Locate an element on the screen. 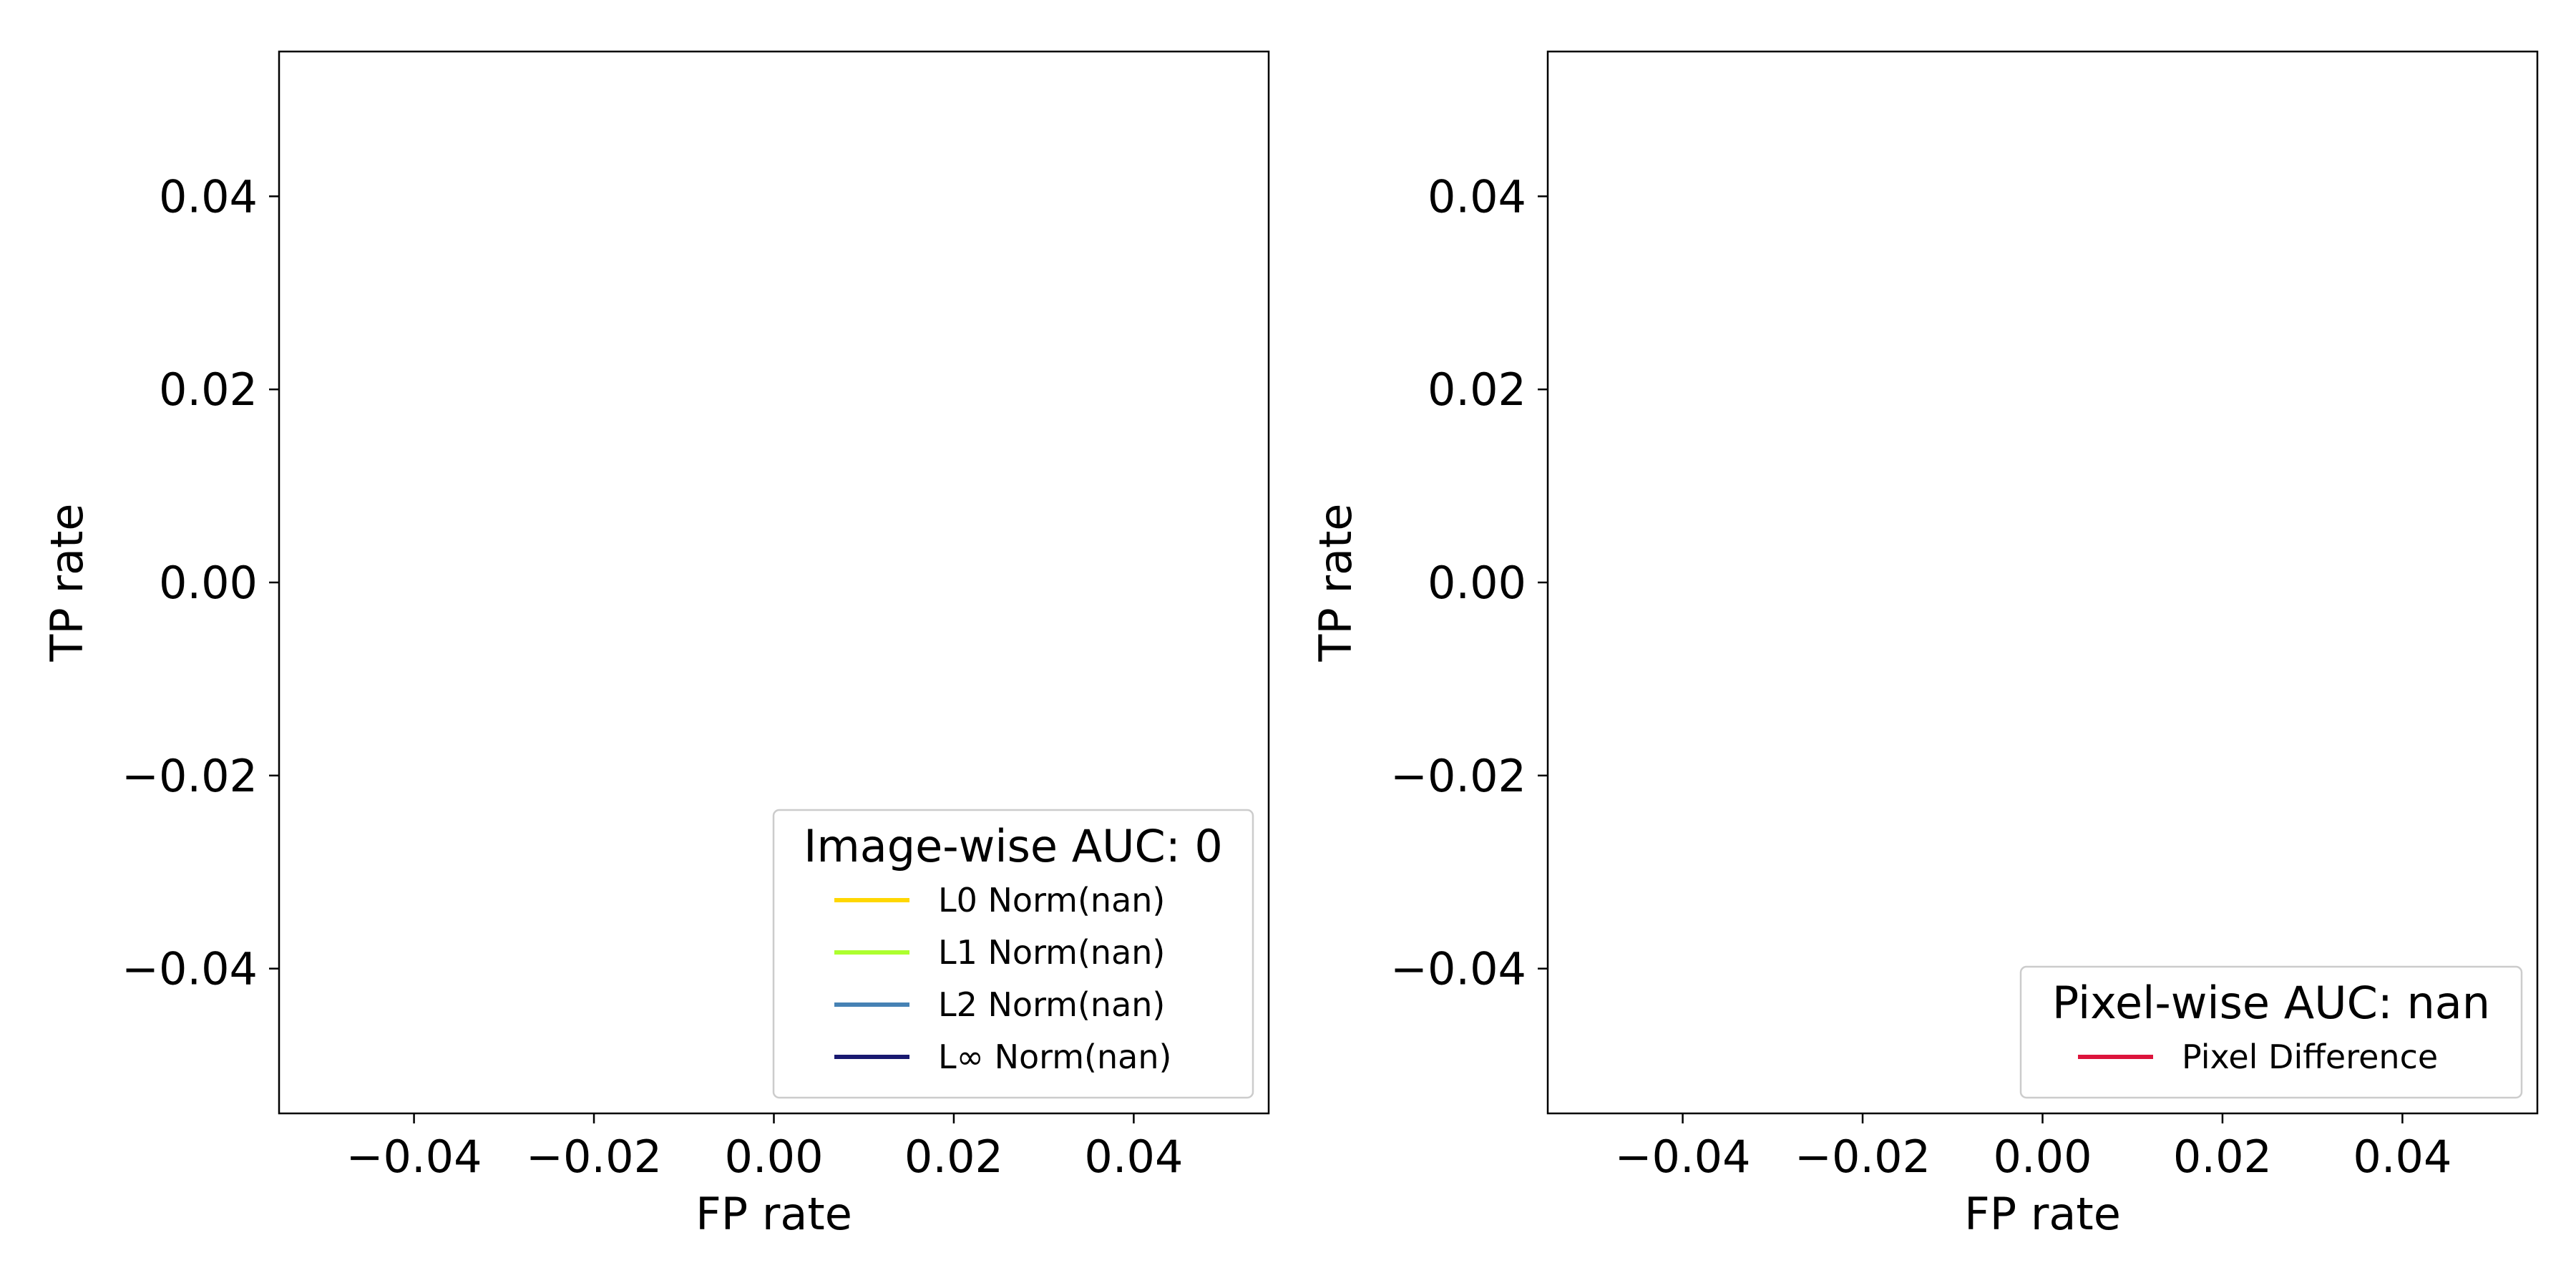  legend-entry-label: L1 Norm(nan) is located at coordinates (1051, 952).